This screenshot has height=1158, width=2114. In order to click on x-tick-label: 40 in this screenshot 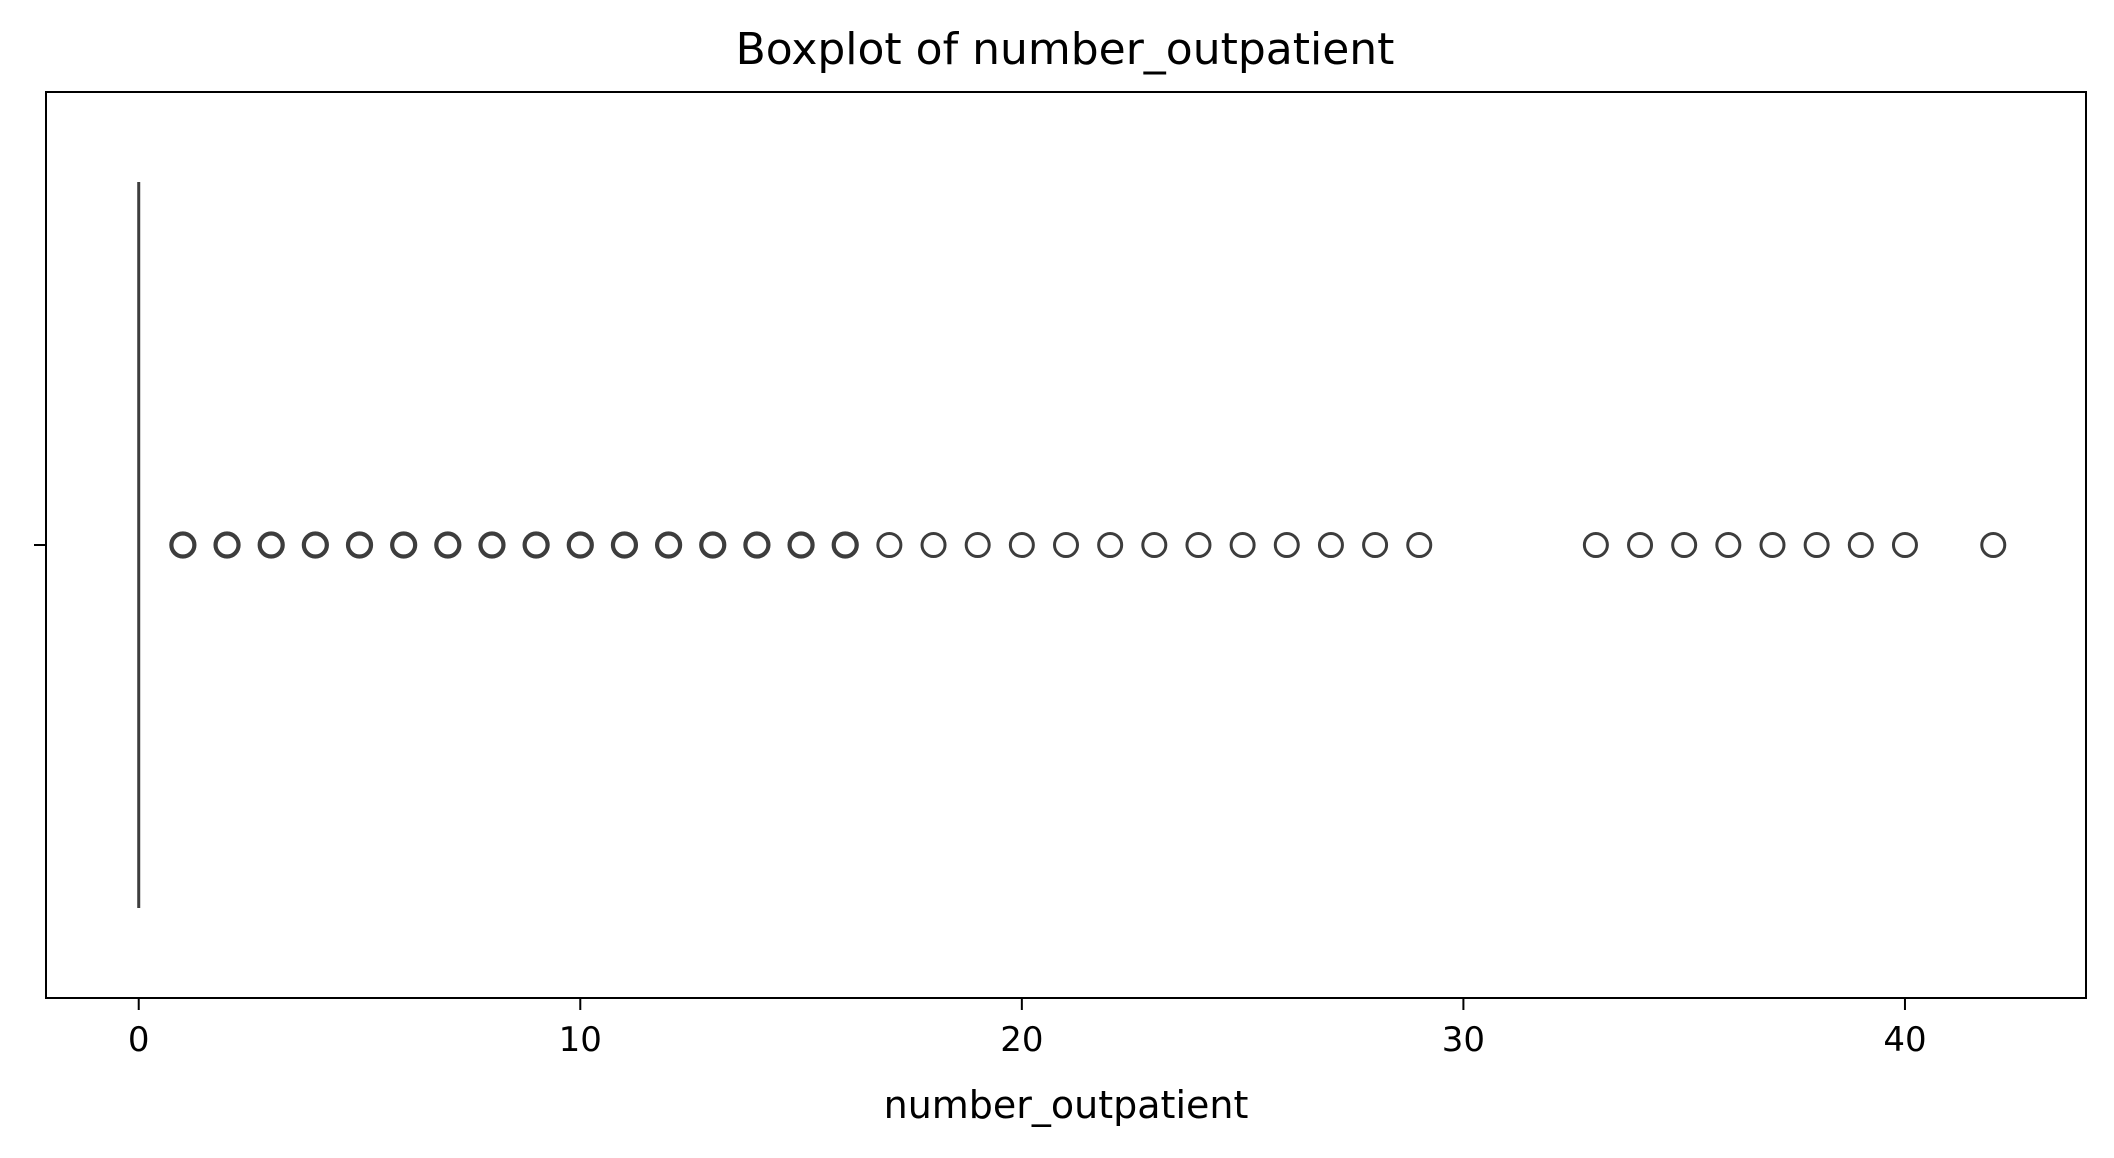, I will do `click(1904, 1040)`.